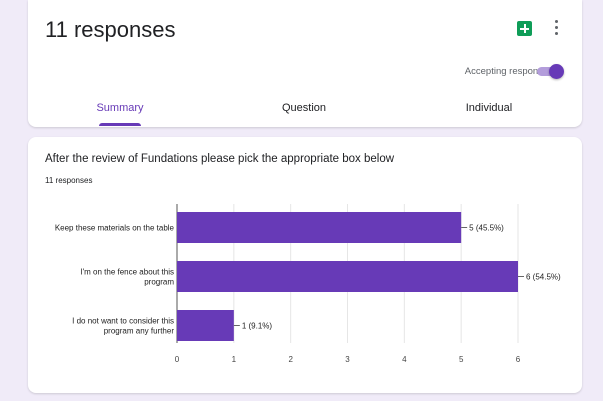 This screenshot has height=401, width=603. I want to click on x-tick-label: 4, so click(404, 359).